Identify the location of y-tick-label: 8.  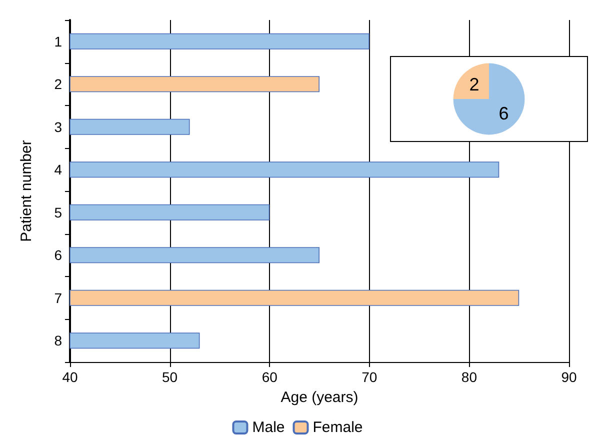
(58, 340).